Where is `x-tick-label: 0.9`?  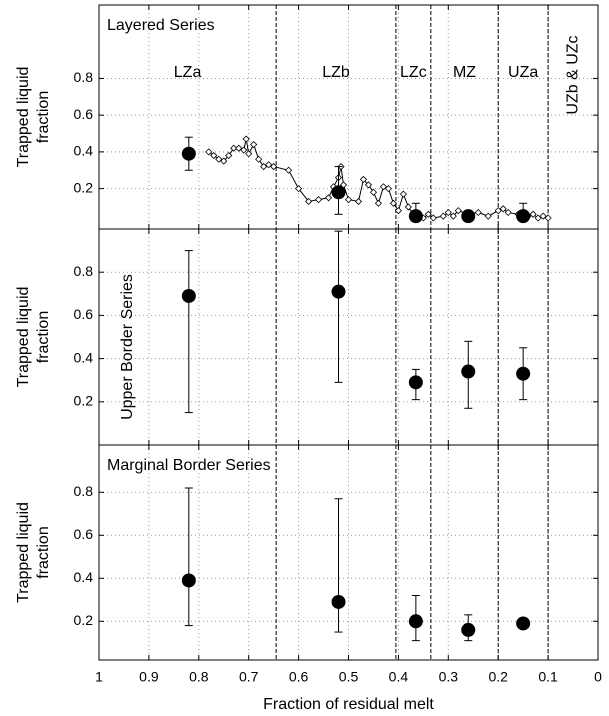 x-tick-label: 0.9 is located at coordinates (149, 677).